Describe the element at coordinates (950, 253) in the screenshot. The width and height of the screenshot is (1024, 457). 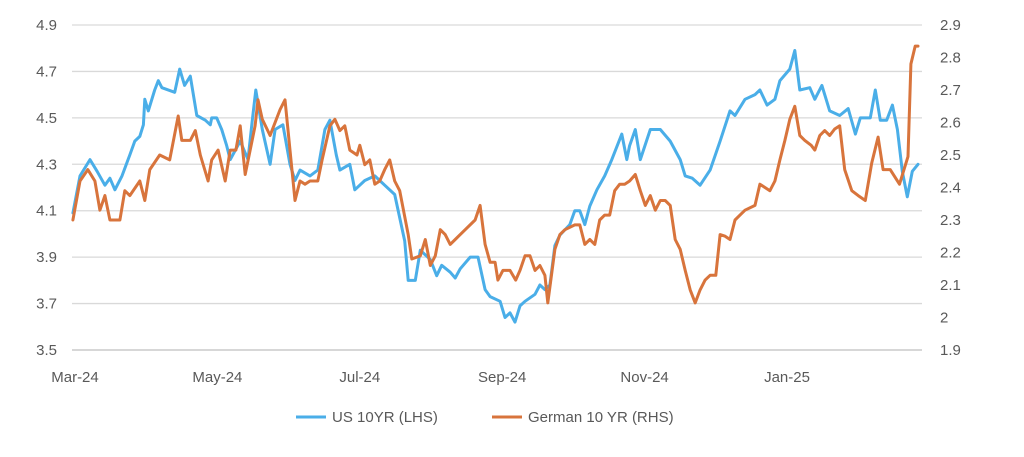
I see `right-axis-tick-label: 2.2` at that location.